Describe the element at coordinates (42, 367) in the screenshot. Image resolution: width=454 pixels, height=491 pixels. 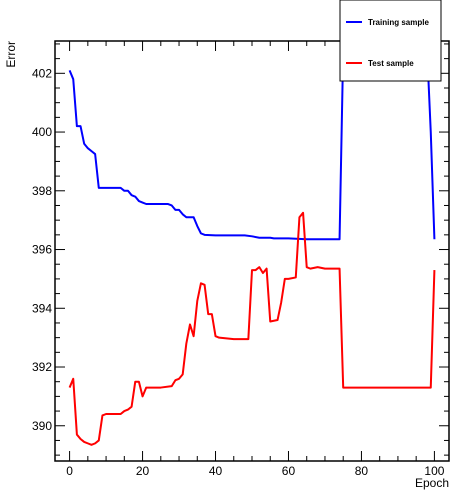
I see `y-tick-label: 392` at that location.